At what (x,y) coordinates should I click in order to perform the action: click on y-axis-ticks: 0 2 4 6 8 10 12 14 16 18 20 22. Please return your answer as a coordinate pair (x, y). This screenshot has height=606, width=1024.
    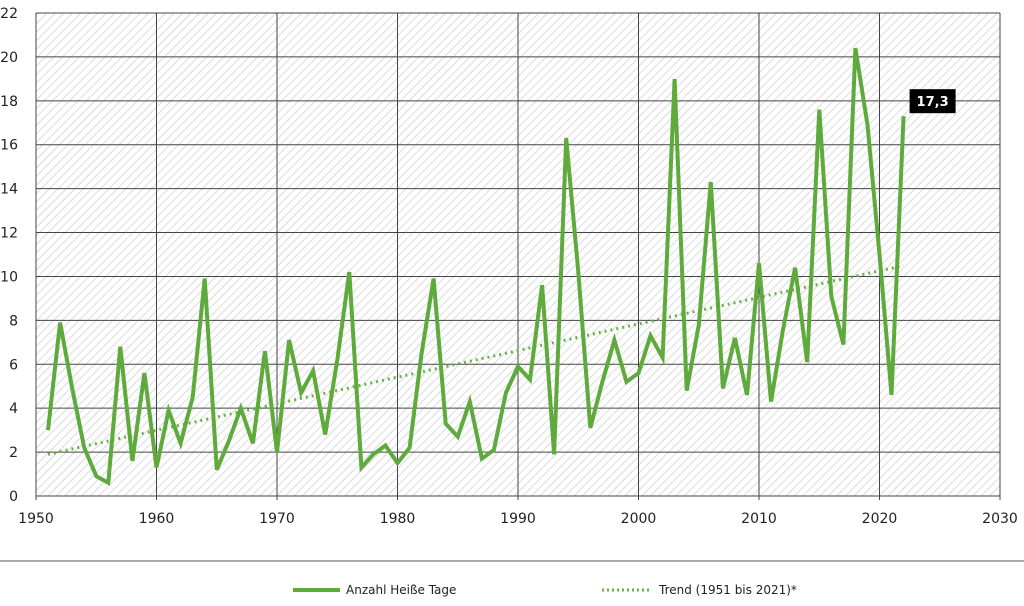
    Looking at the image, I should click on (9, 255).